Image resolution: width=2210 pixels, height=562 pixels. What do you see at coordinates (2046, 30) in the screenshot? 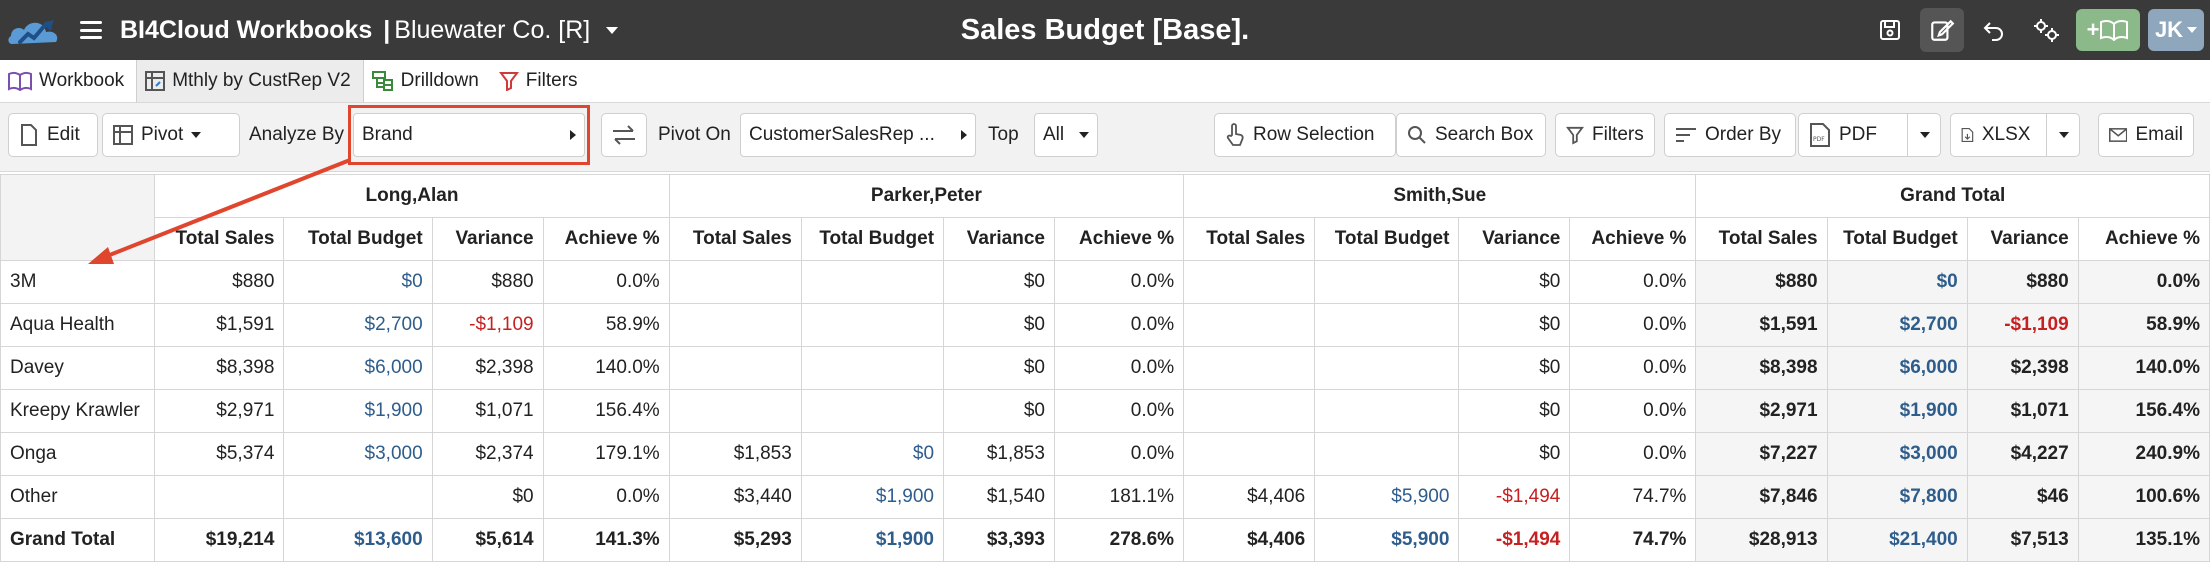
I see `settings-gears-icon` at bounding box center [2046, 30].